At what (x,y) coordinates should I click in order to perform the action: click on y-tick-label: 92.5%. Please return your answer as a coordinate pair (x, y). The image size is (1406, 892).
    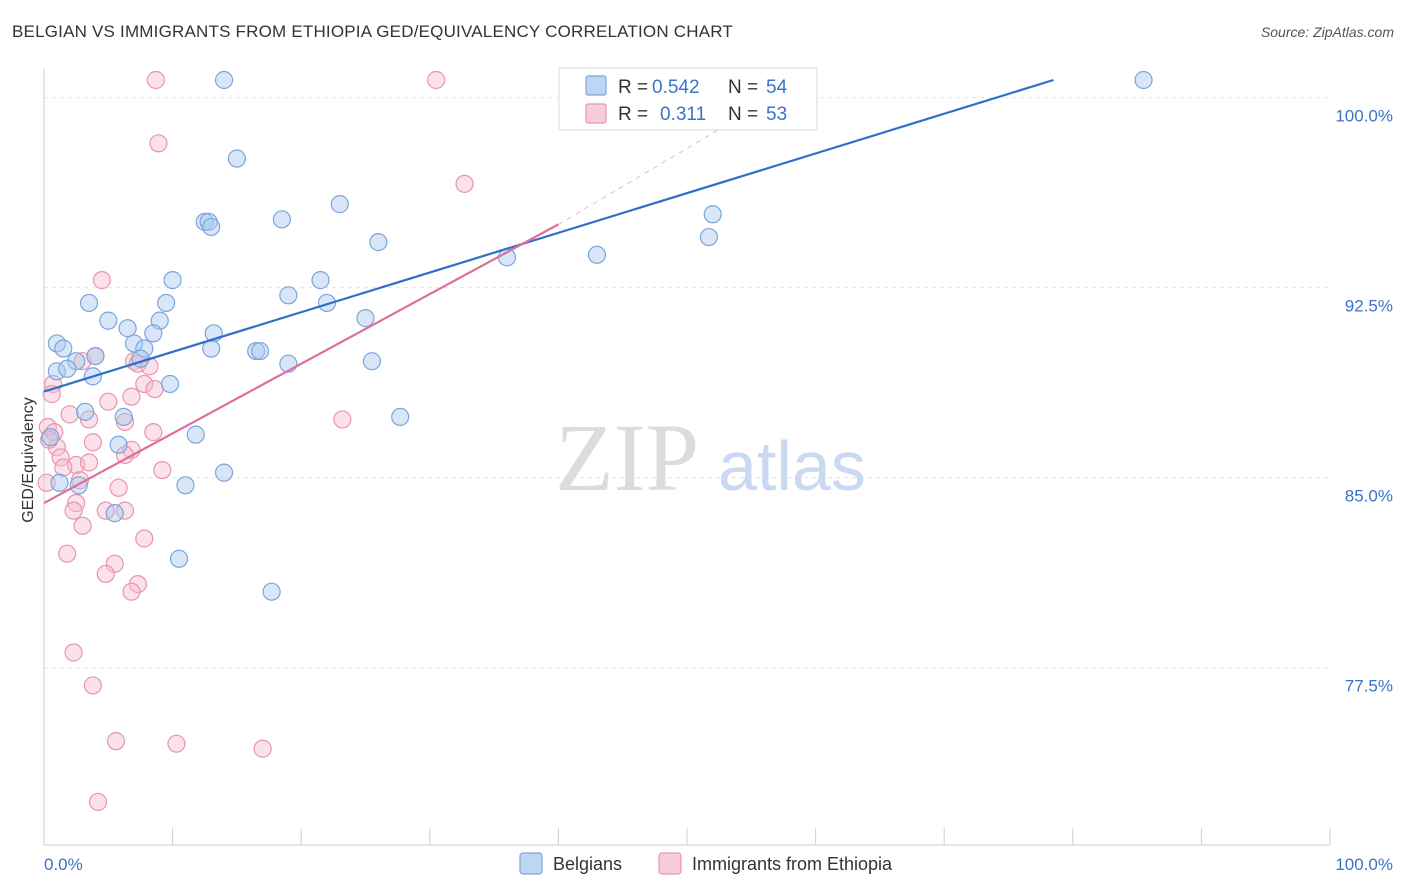
    Looking at the image, I should click on (1369, 306).